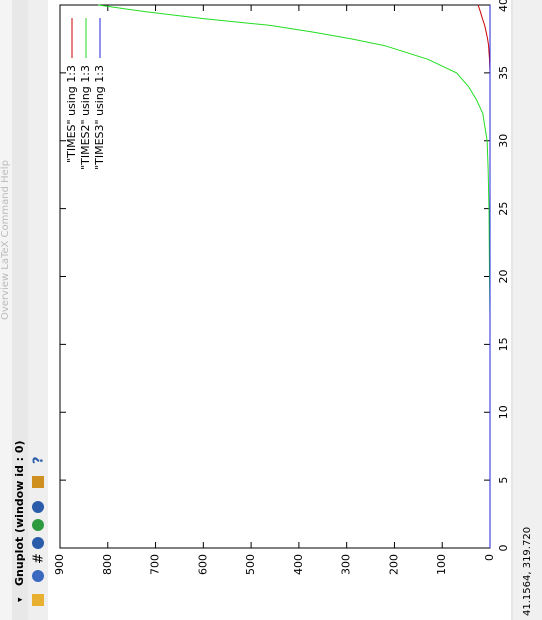 Image resolution: width=542 pixels, height=620 pixels. Describe the element at coordinates (85, 117) in the screenshot. I see `legend-label: "TIMES2" using 1:3` at that location.